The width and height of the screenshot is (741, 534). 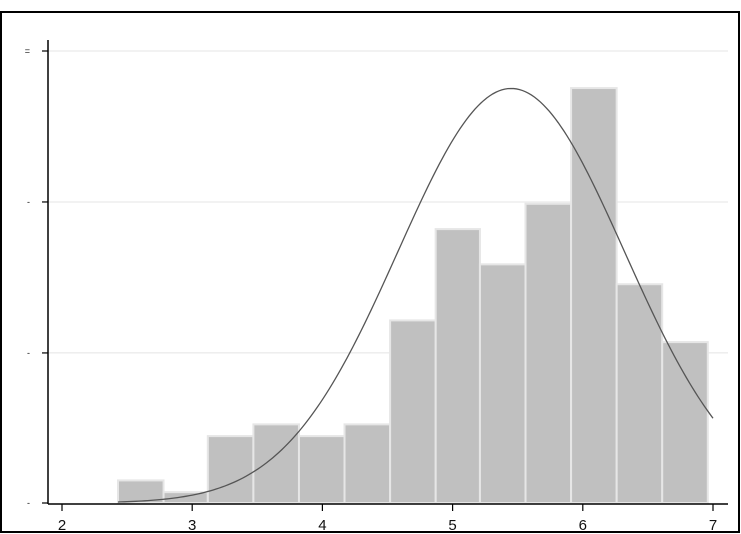 What do you see at coordinates (322, 525) in the screenshot?
I see `x-tick-label: 4` at bounding box center [322, 525].